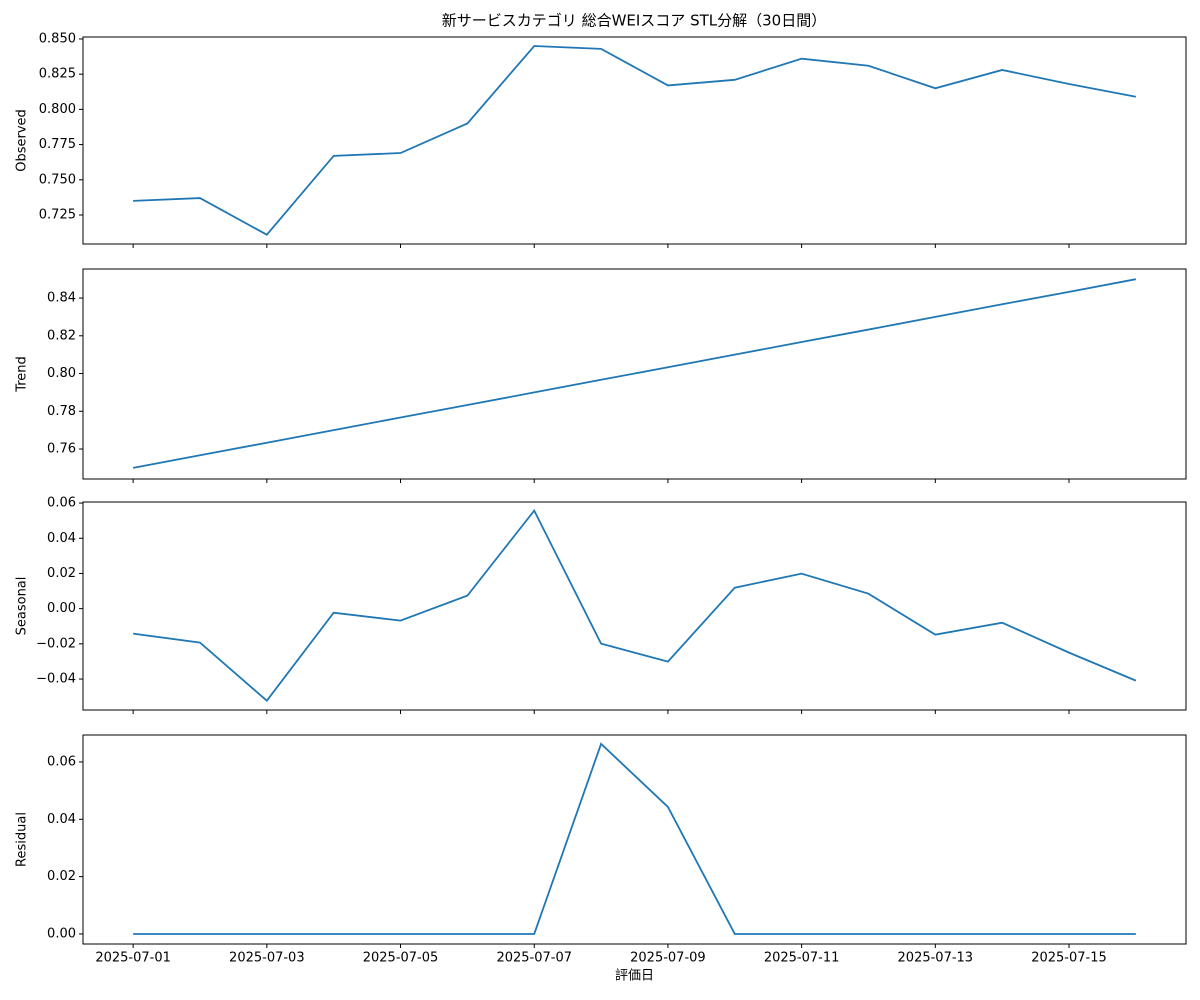 The image size is (1200, 1000). I want to click on x-tick-label: 2025-07-15, so click(1069, 958).